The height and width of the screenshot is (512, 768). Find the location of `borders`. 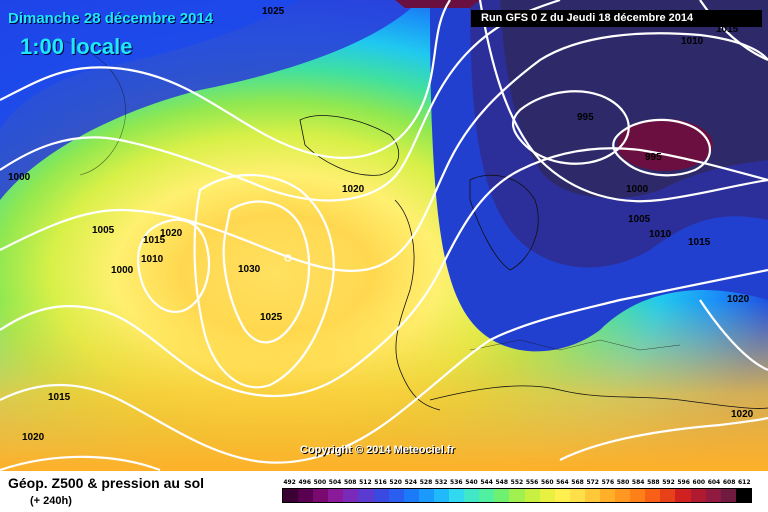

borders is located at coordinates (575, 345).